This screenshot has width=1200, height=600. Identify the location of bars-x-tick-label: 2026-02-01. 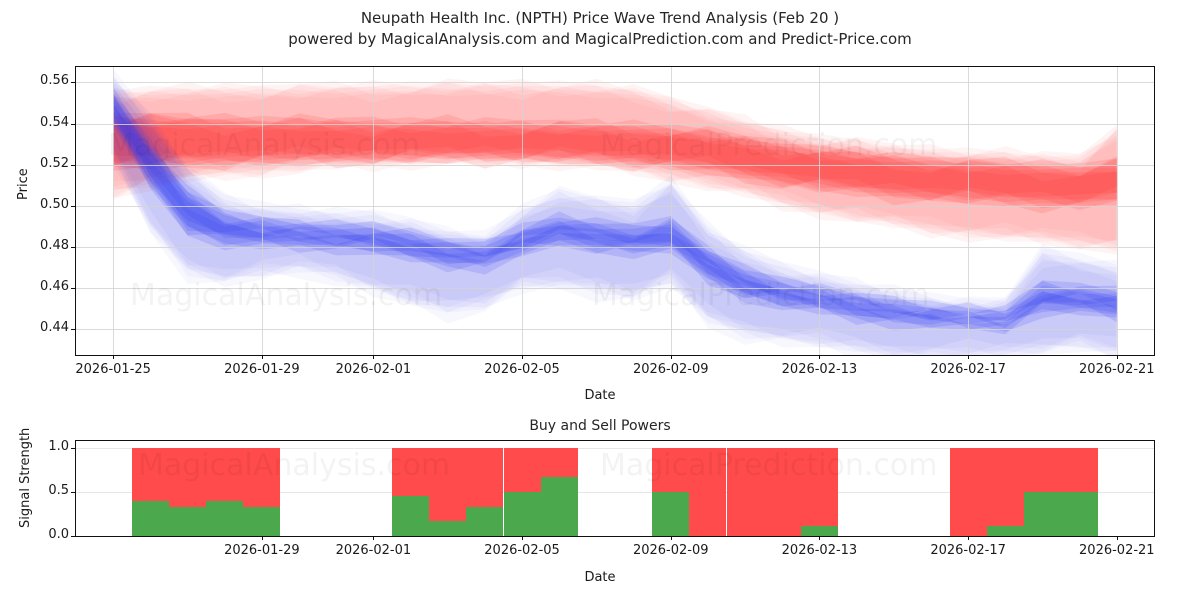
(373, 550).